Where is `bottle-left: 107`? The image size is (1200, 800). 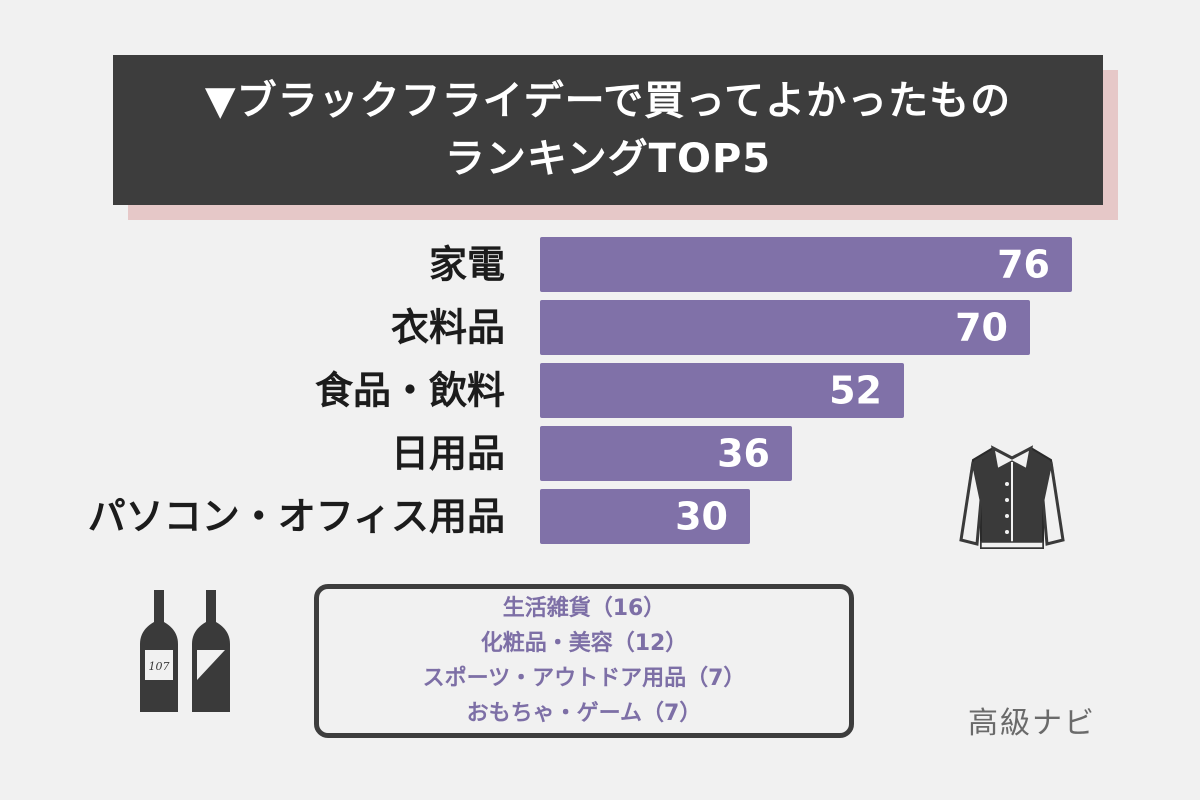 bottle-left: 107 is located at coordinates (159, 651).